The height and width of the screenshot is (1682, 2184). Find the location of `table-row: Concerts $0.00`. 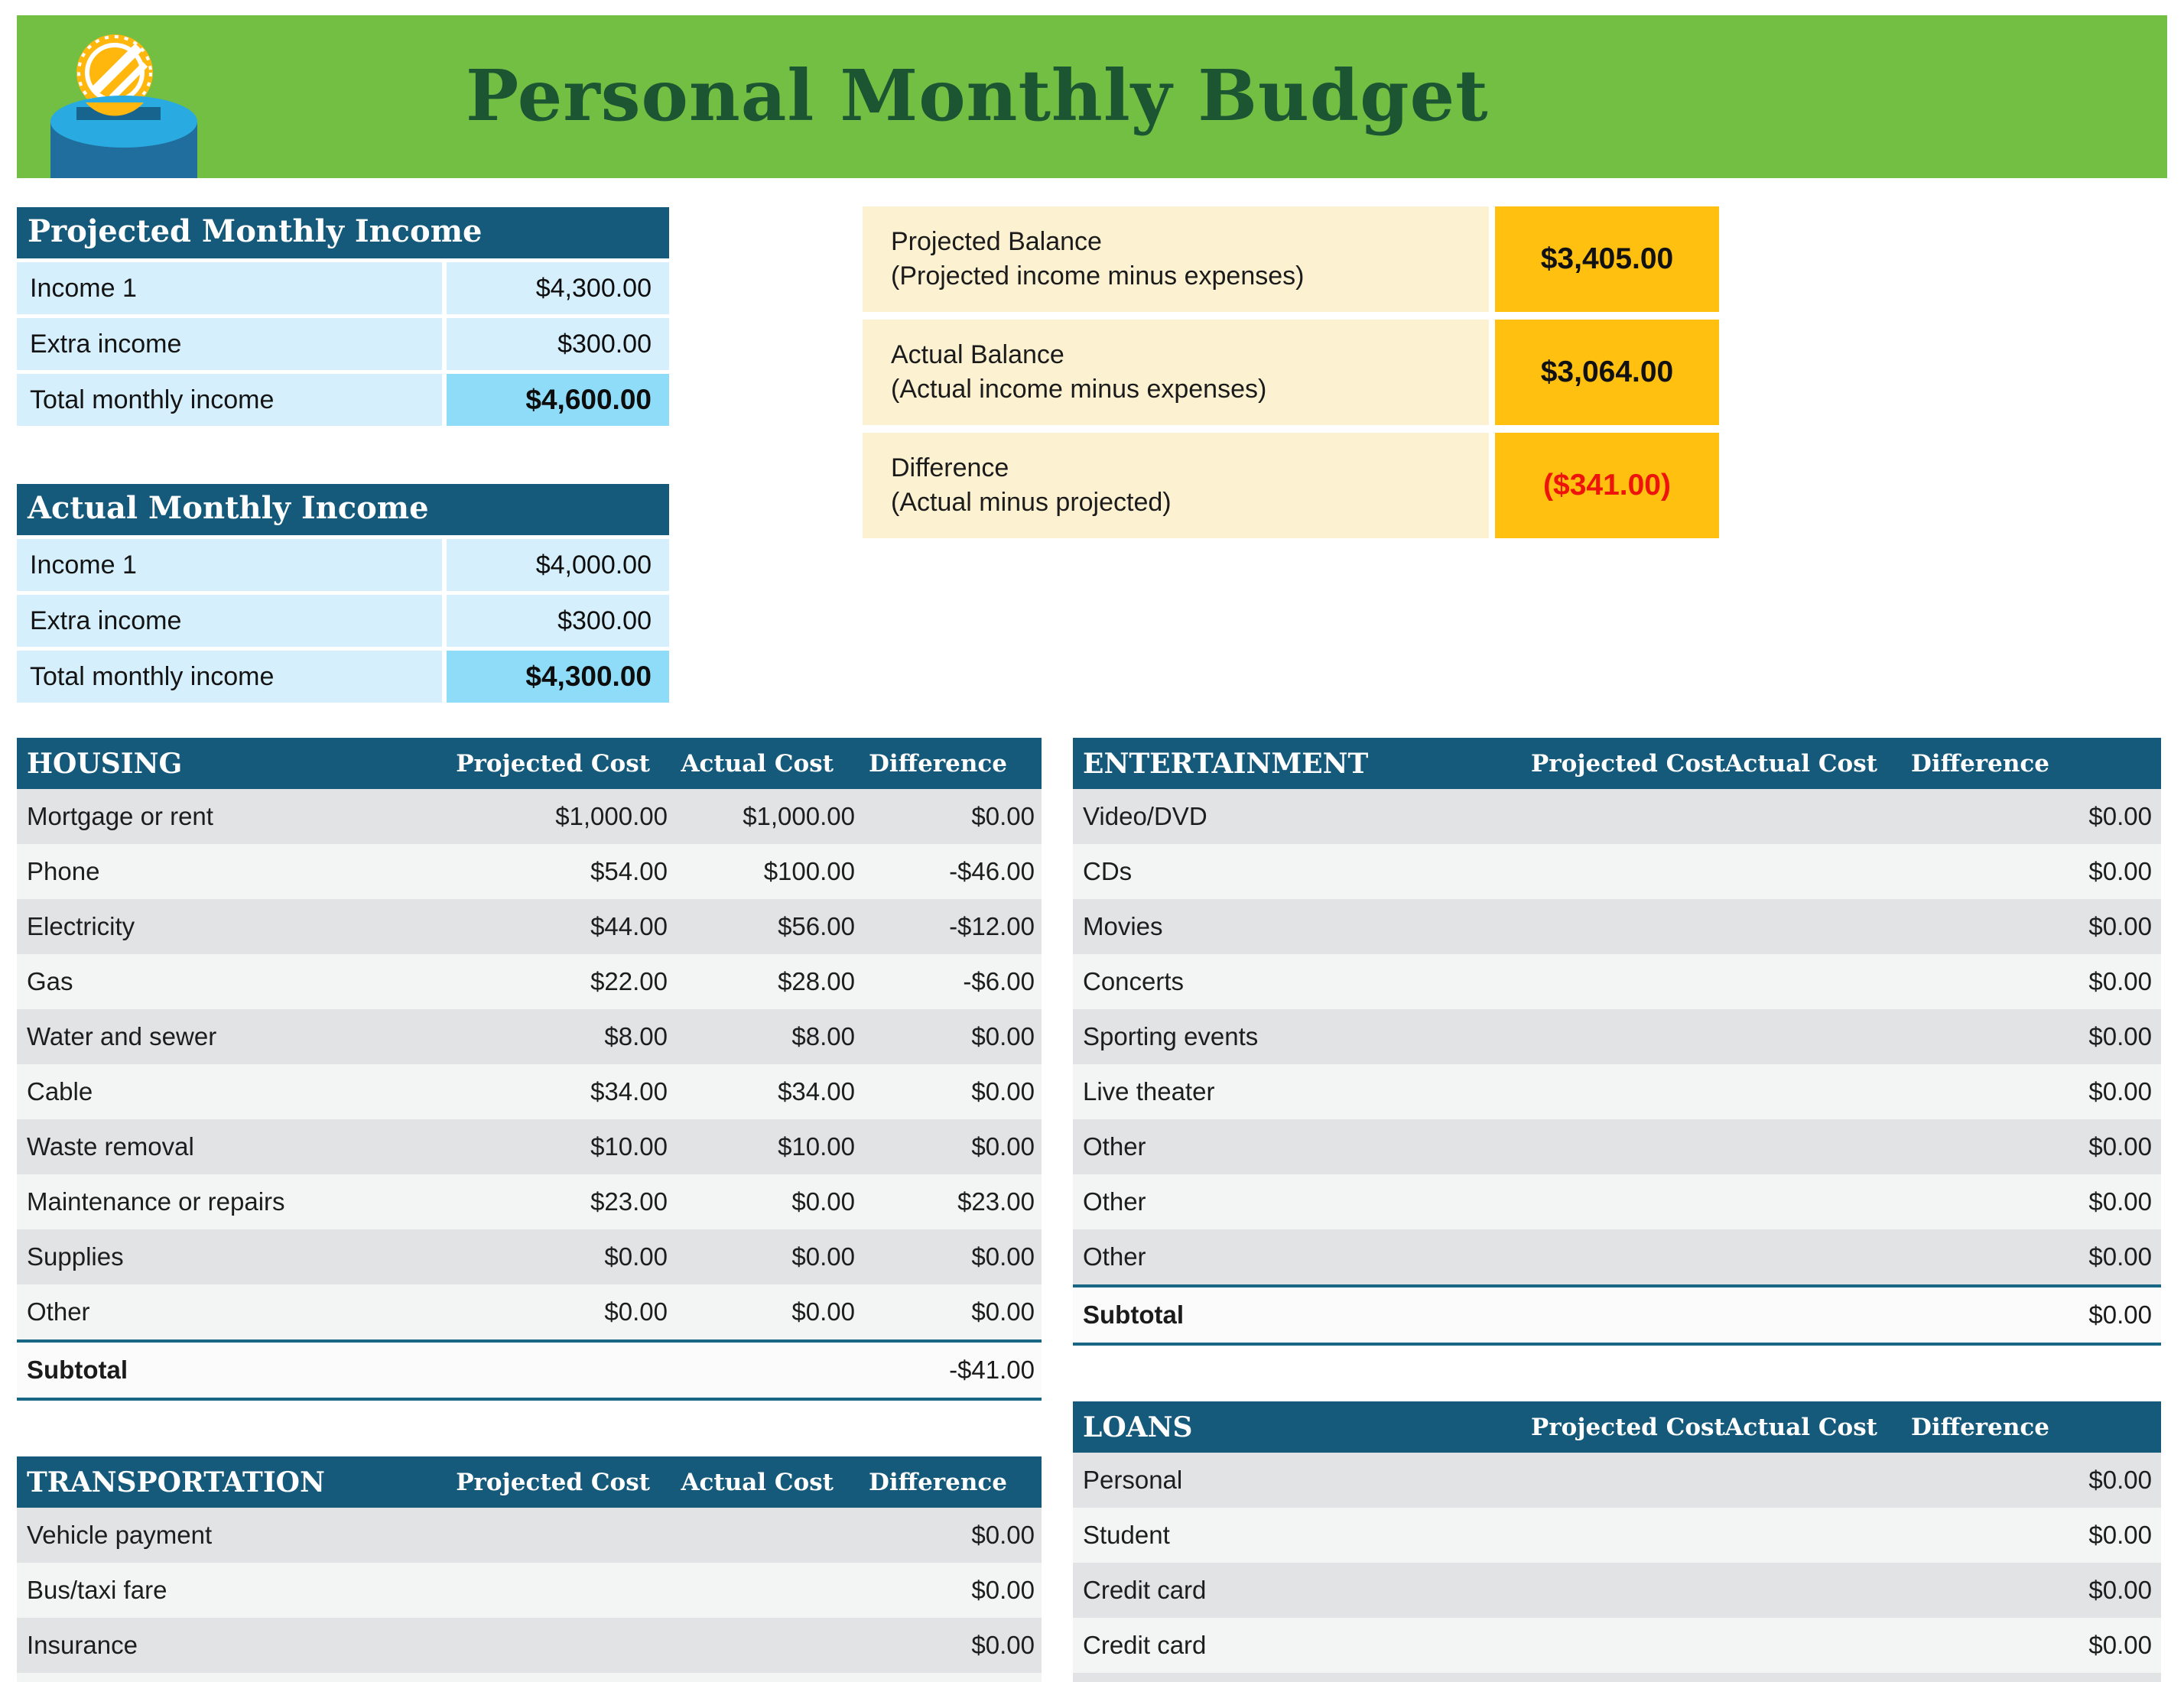

table-row: Concerts $0.00 is located at coordinates (1617, 982).